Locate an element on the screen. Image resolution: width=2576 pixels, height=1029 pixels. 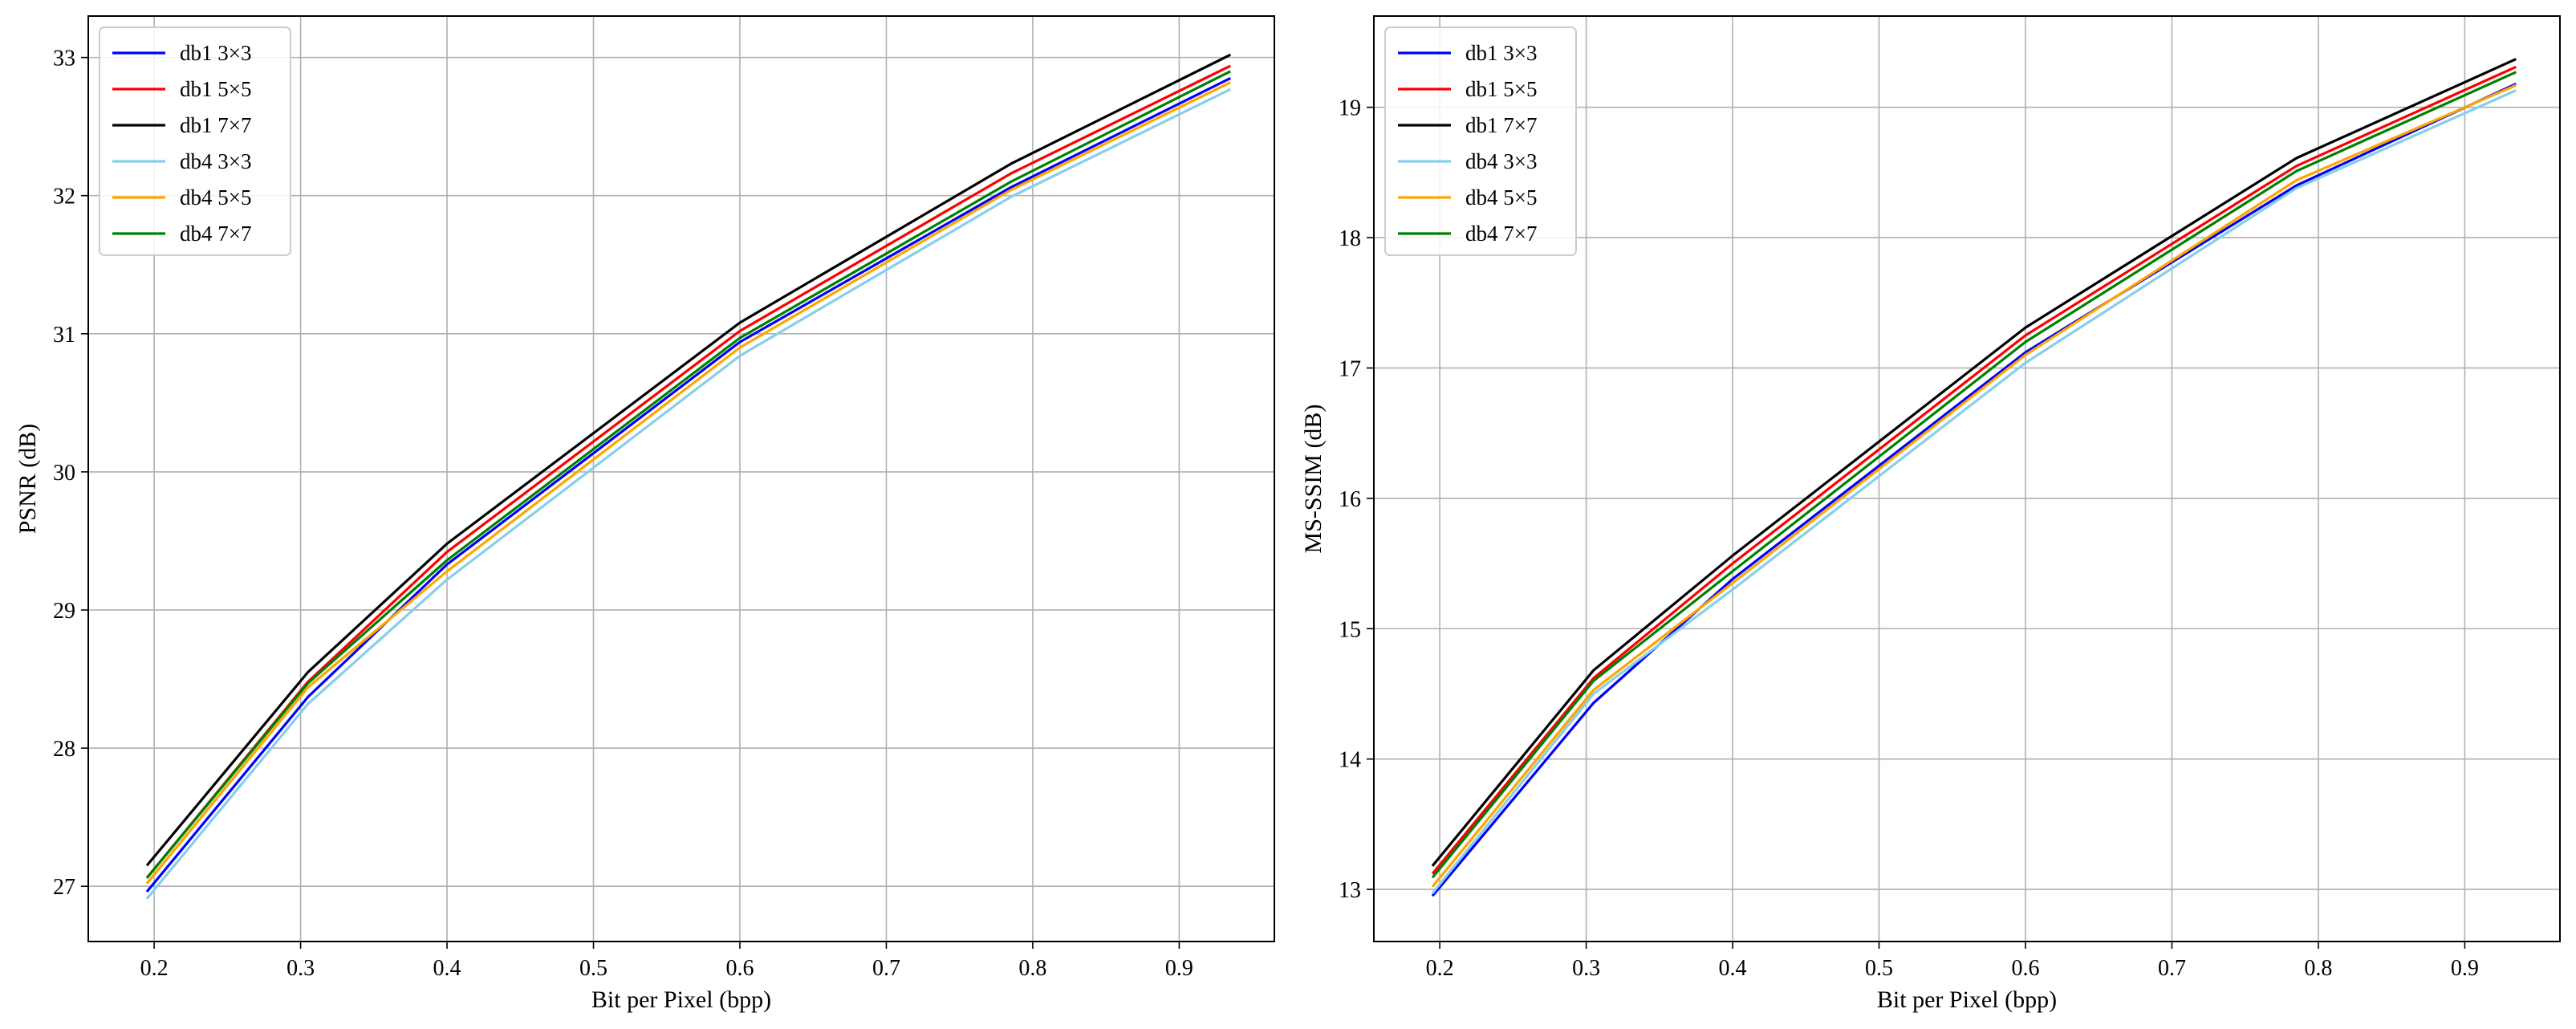
y-tick-label: 30 is located at coordinates (64, 474).